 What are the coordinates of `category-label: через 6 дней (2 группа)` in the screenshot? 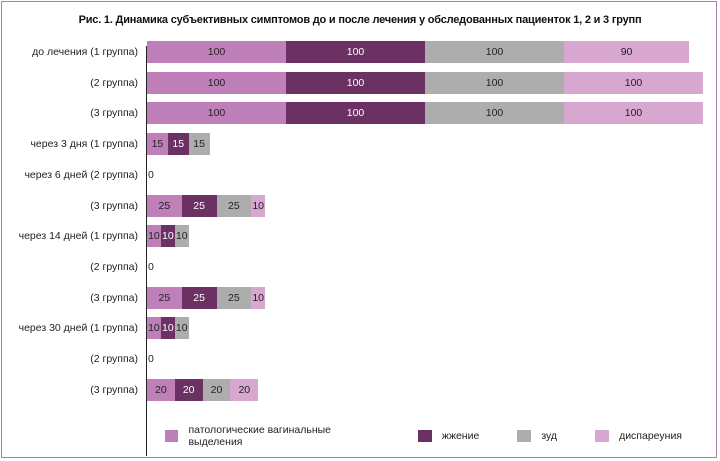 It's located at (81, 174).